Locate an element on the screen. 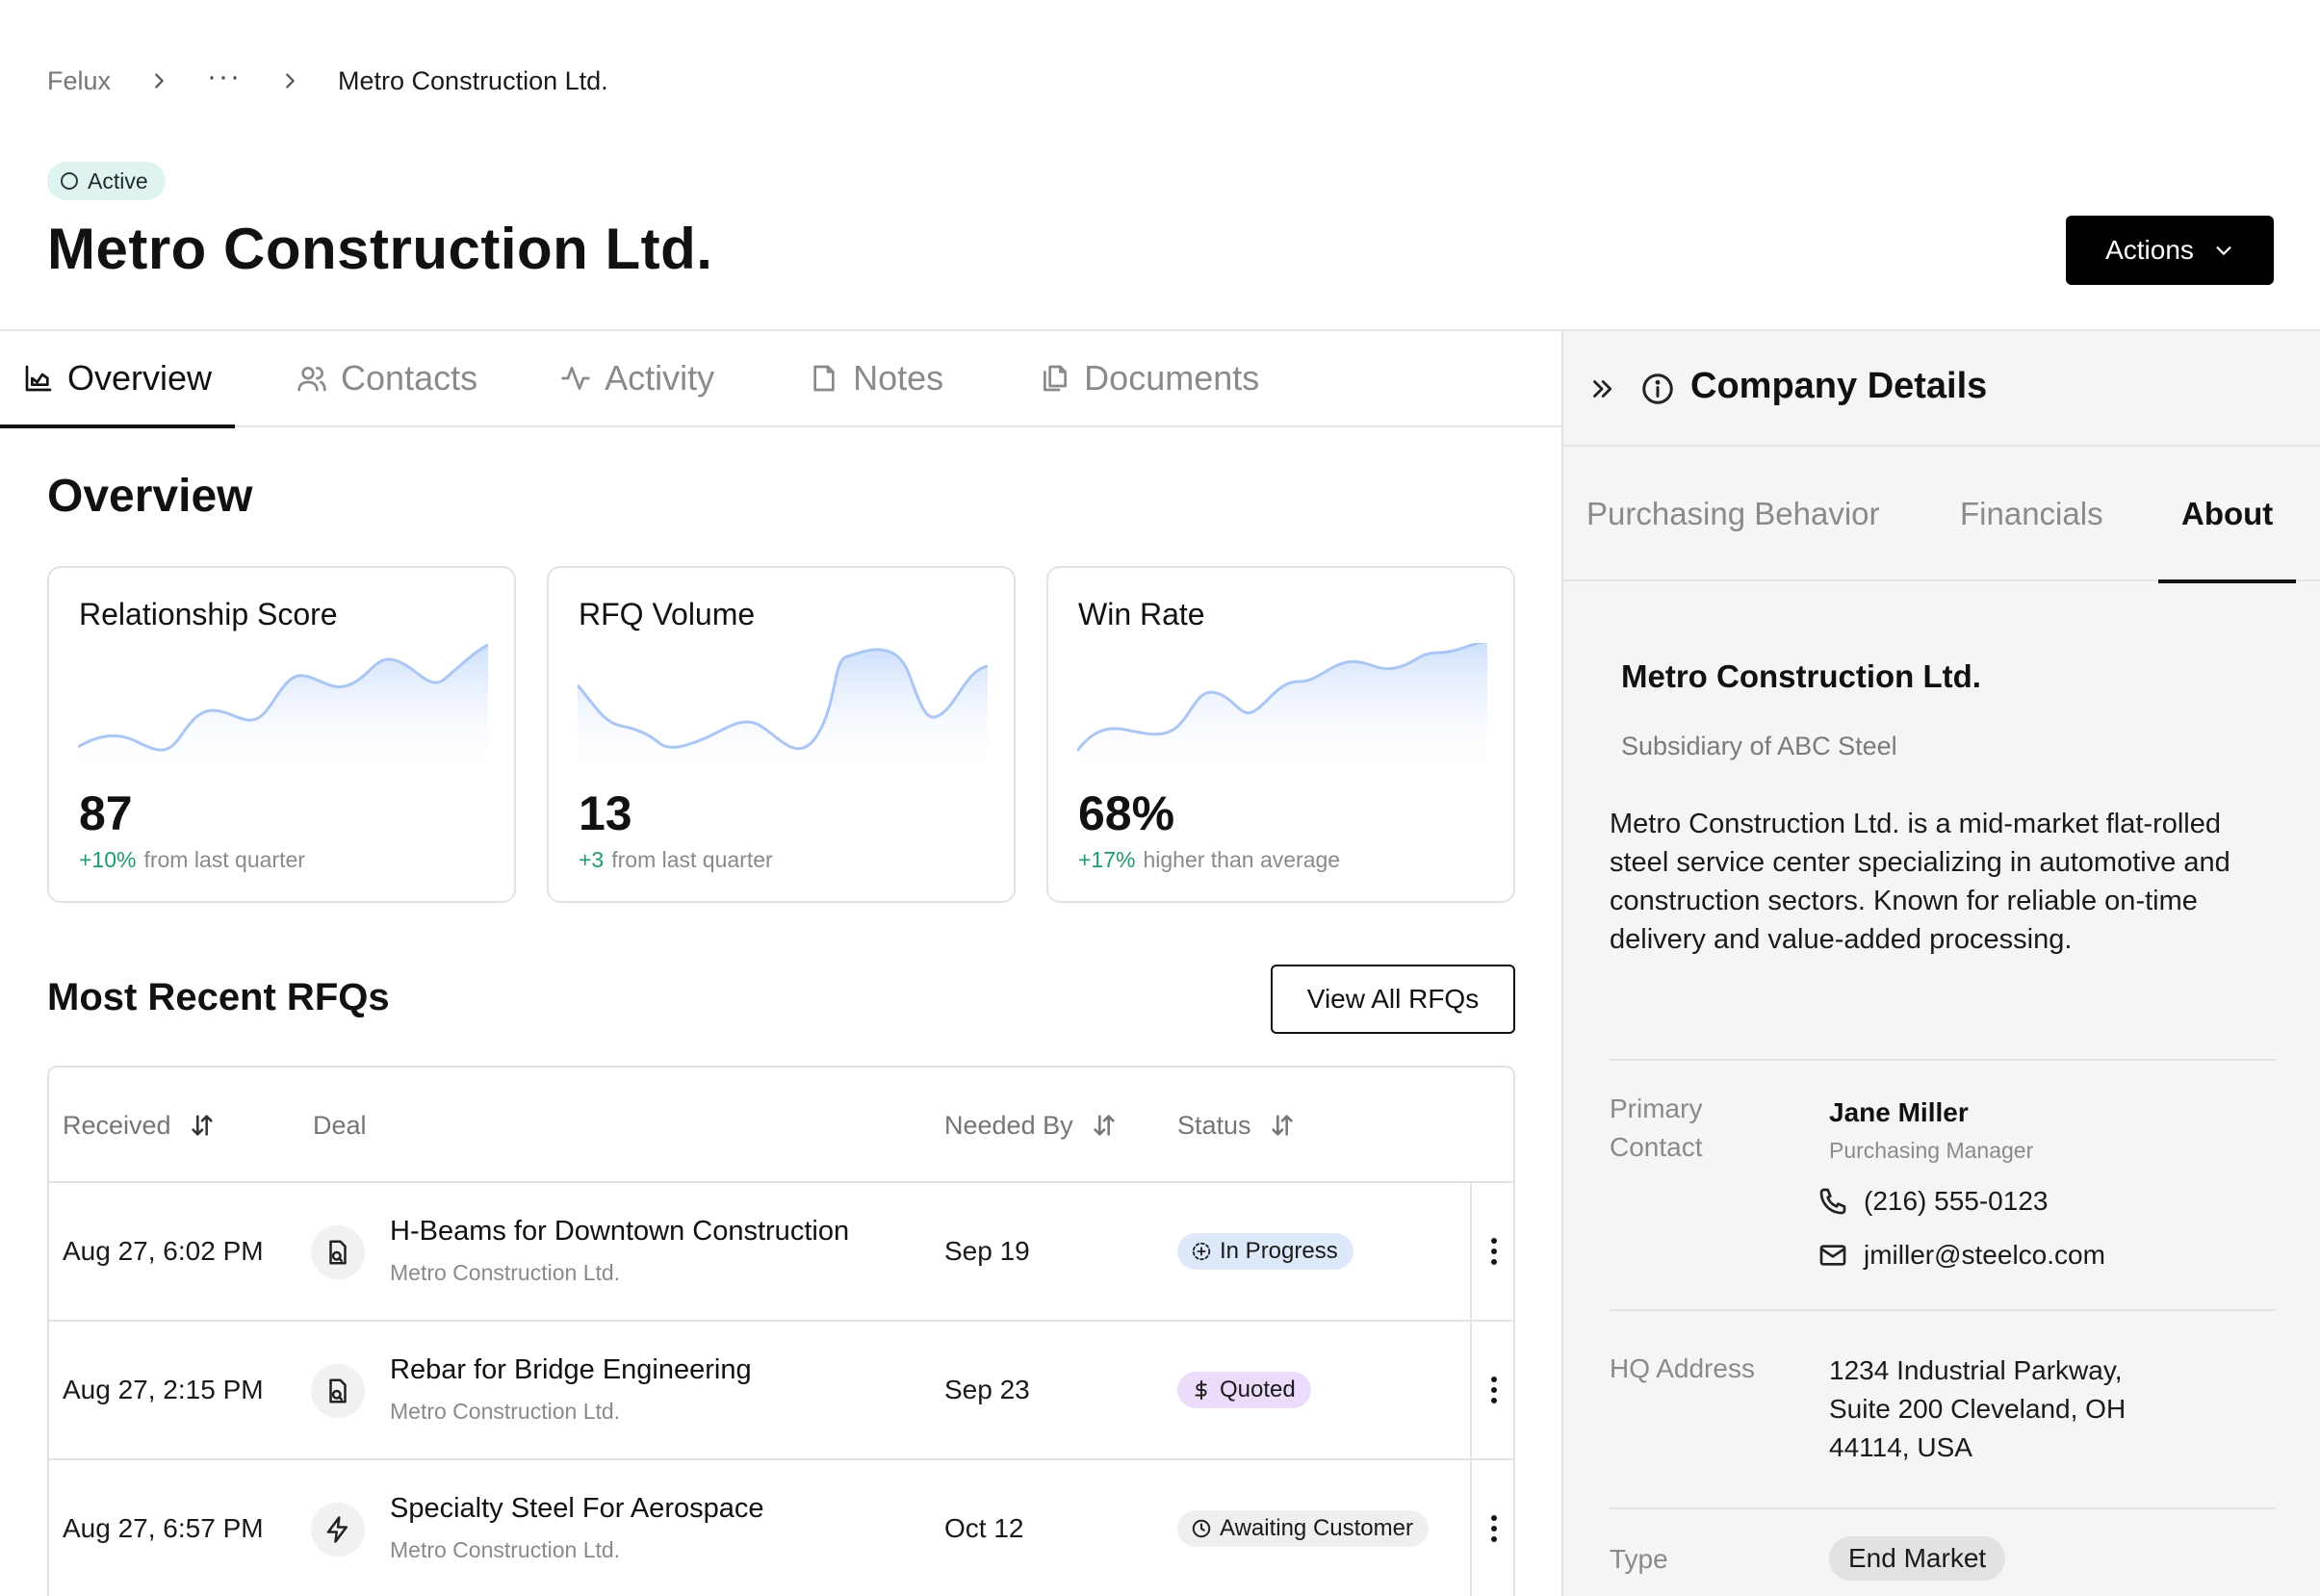 Image resolution: width=2320 pixels, height=1596 pixels. status-label: Active is located at coordinates (118, 180).